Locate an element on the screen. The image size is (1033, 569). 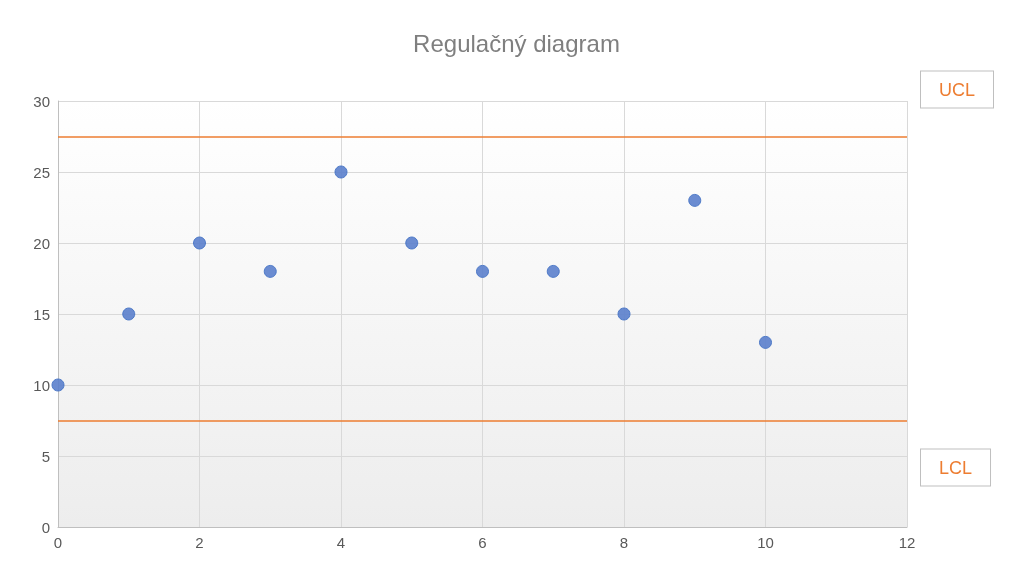
ref-line-label: LCL is located at coordinates (956, 467).